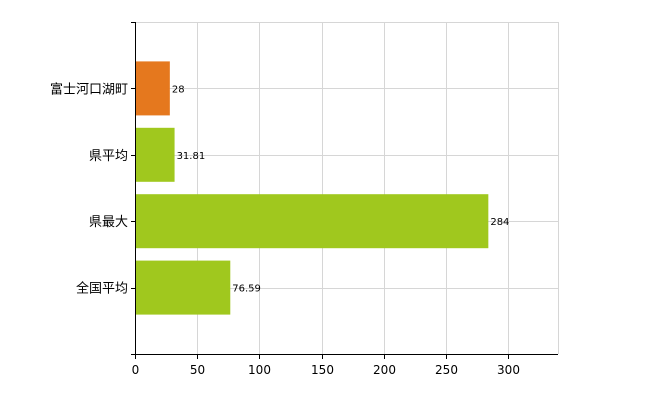 Image resolution: width=650 pixels, height=400 pixels. I want to click on x-tick-label-200: 200, so click(384, 370).